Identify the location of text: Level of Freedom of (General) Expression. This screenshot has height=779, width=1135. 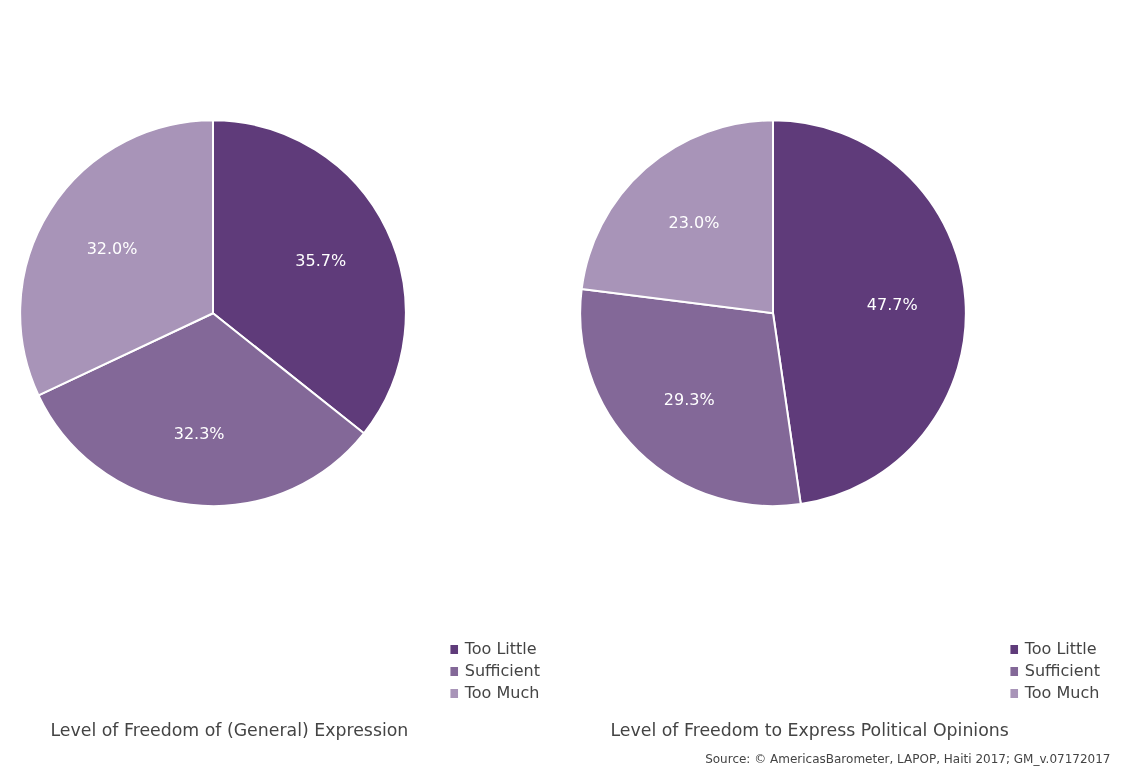
(229, 729).